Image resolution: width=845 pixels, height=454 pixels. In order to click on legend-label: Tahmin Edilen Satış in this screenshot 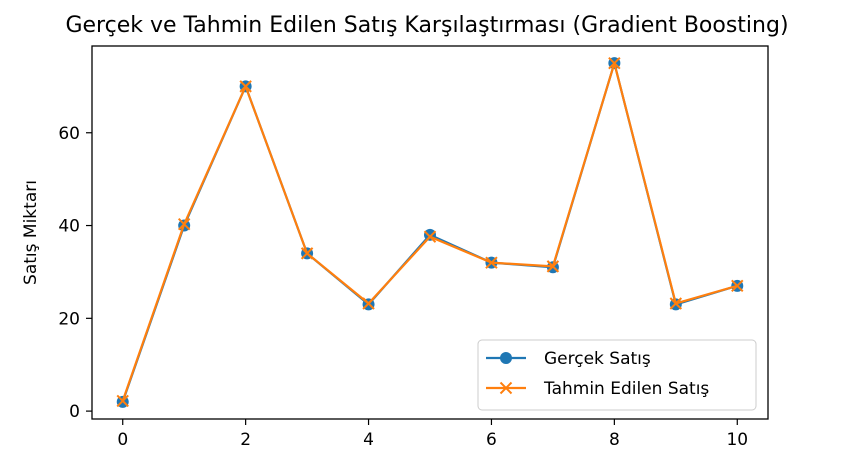, I will do `click(626, 389)`.